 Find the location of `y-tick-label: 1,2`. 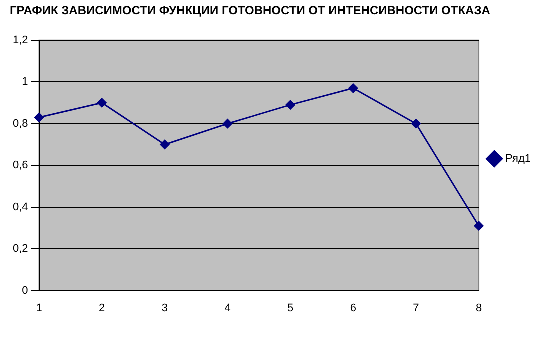

y-tick-label: 1,2 is located at coordinates (20, 40).